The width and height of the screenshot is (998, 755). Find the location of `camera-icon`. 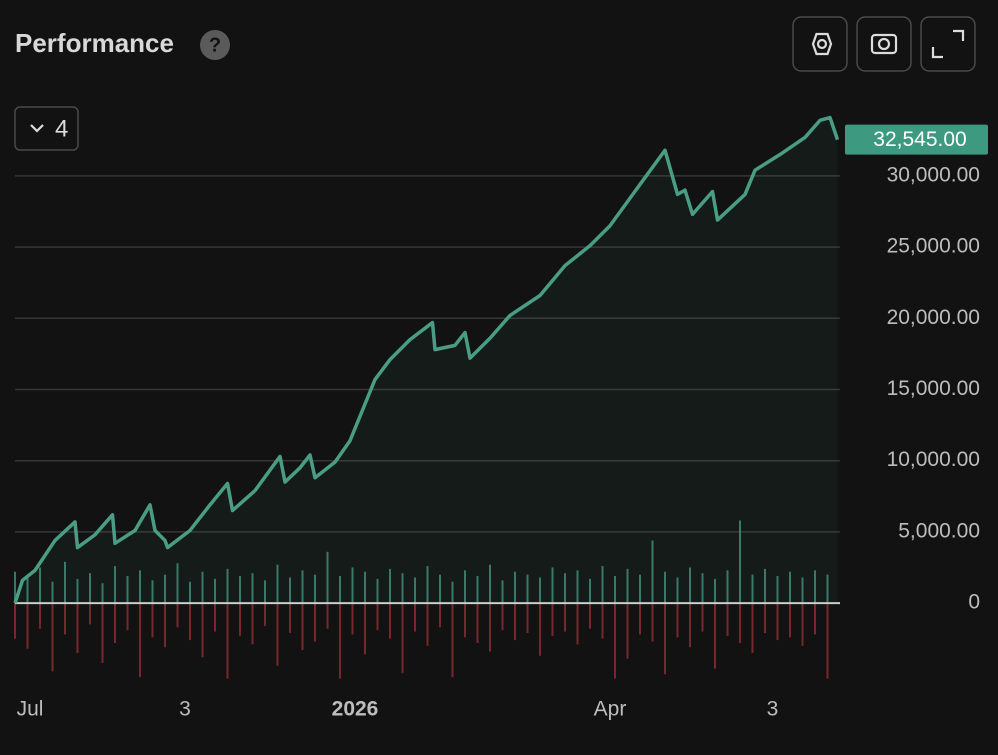

camera-icon is located at coordinates (884, 44).